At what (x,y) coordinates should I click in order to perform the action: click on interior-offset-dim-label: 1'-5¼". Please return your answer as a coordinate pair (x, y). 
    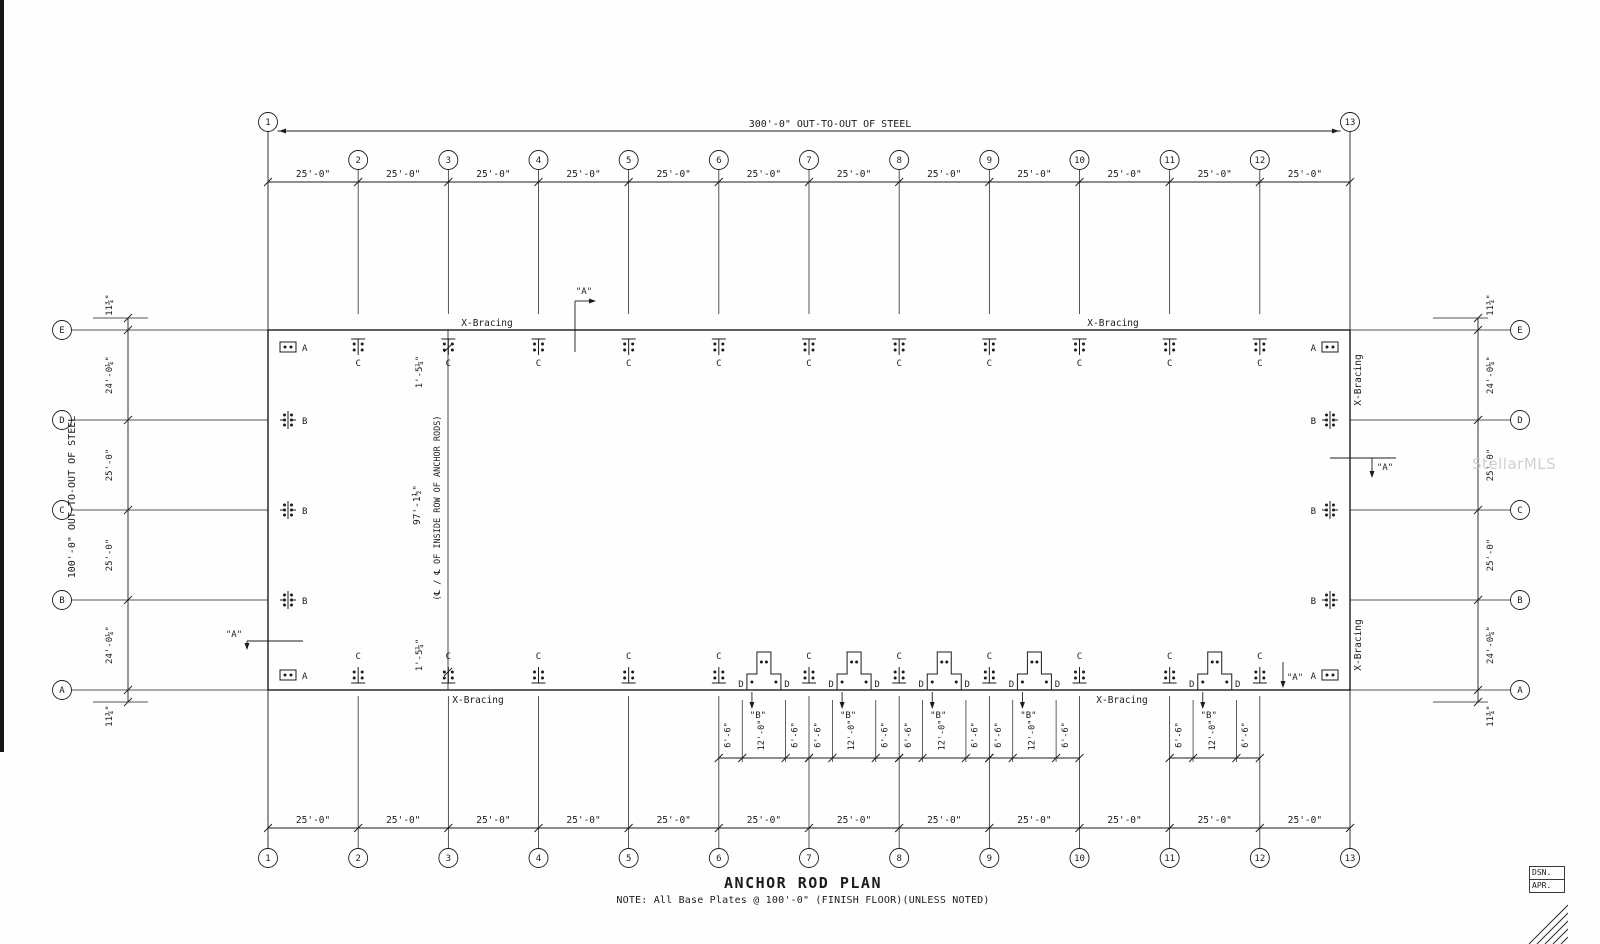
    Looking at the image, I should click on (420, 655).